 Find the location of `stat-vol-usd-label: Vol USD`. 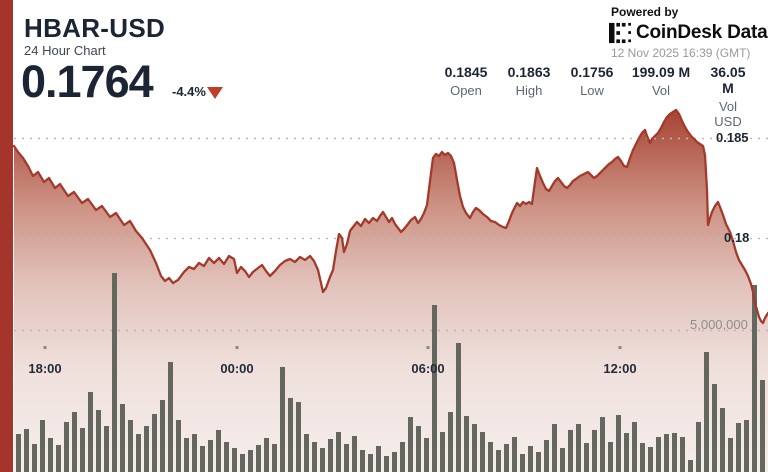

stat-vol-usd-label: Vol USD is located at coordinates (728, 114).